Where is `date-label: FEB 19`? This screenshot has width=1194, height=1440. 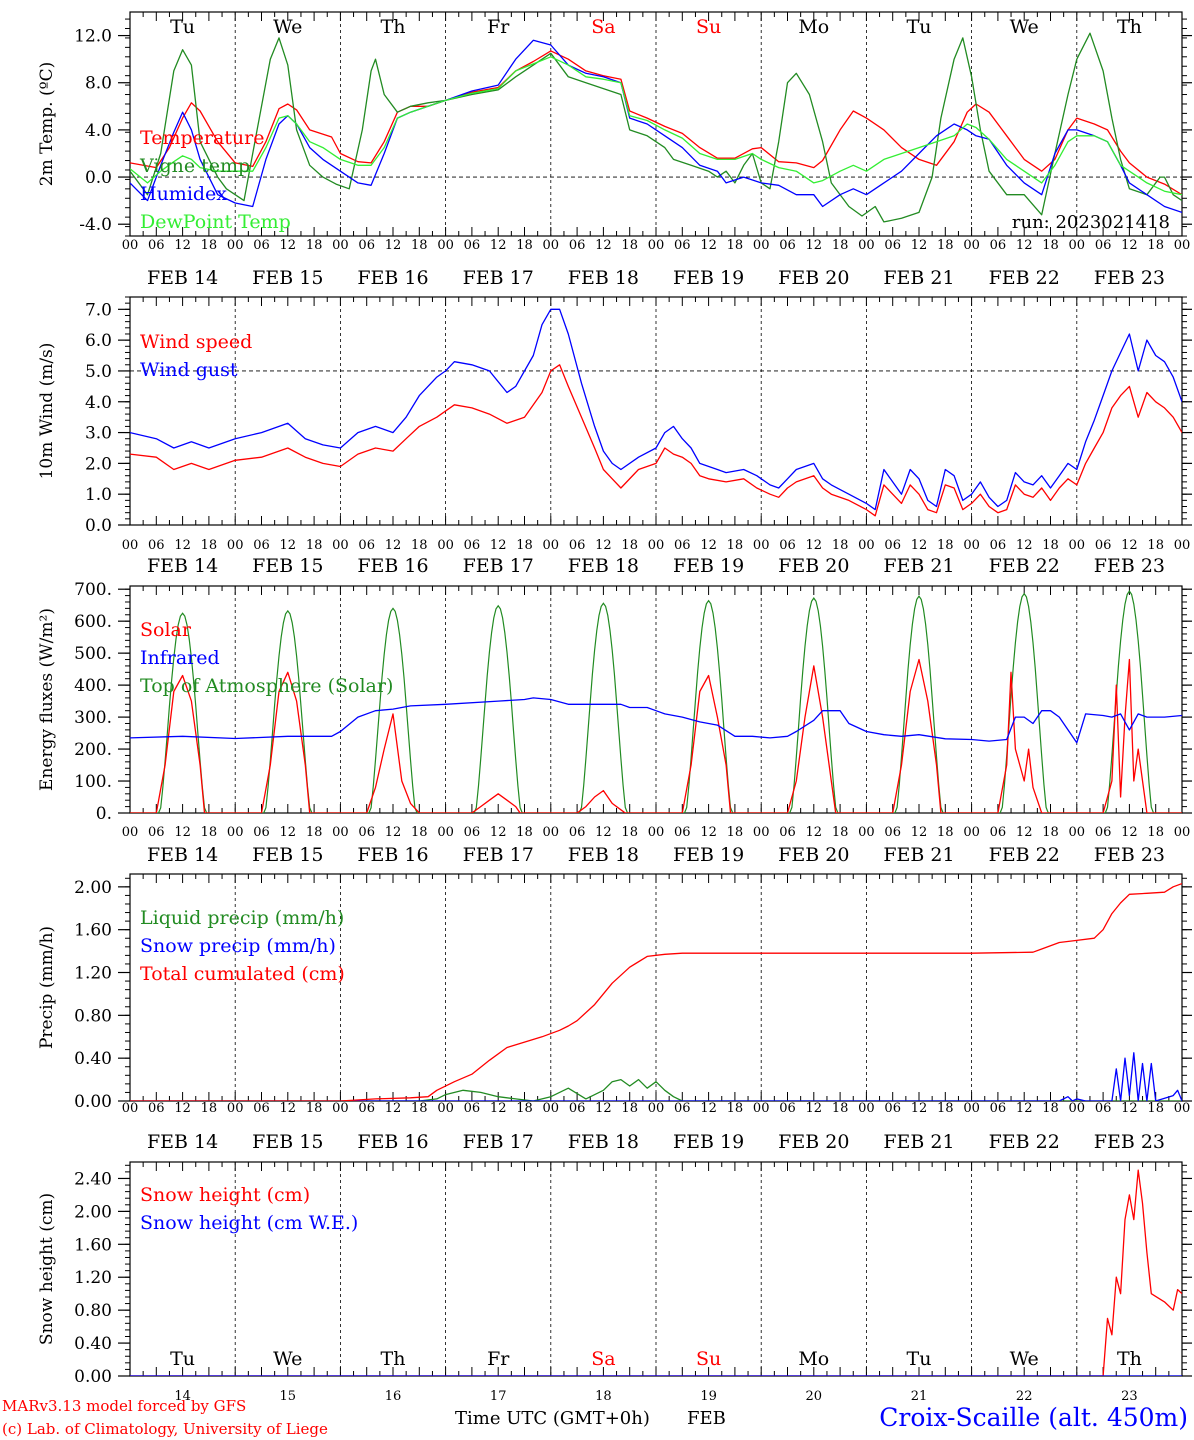 date-label: FEB 19 is located at coordinates (708, 278).